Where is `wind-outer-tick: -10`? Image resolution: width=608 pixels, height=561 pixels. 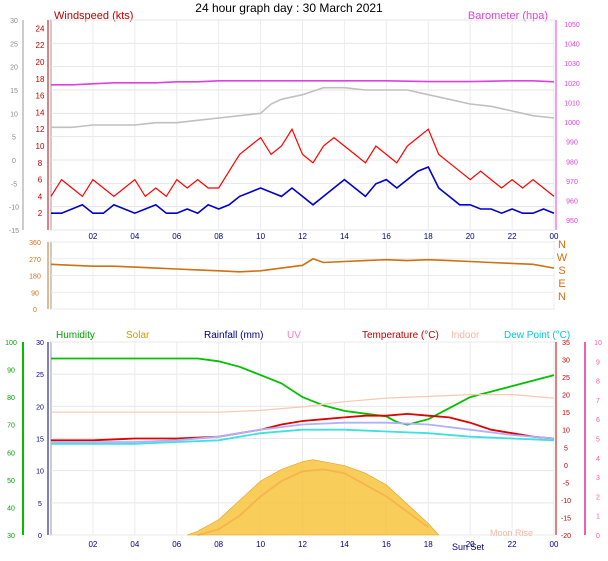
wind-outer-tick: -10 is located at coordinates (14, 208).